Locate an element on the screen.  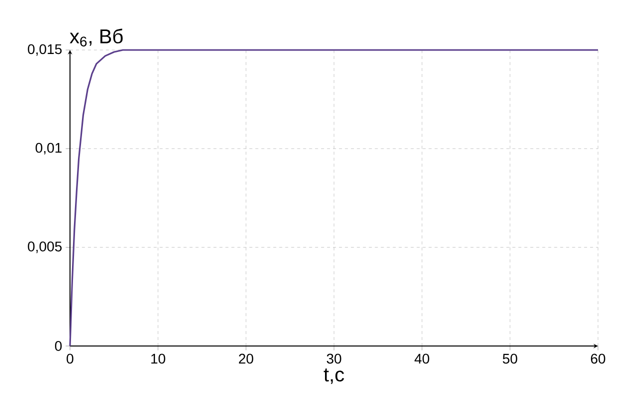
x-tick-label: 10 is located at coordinates (158, 359).